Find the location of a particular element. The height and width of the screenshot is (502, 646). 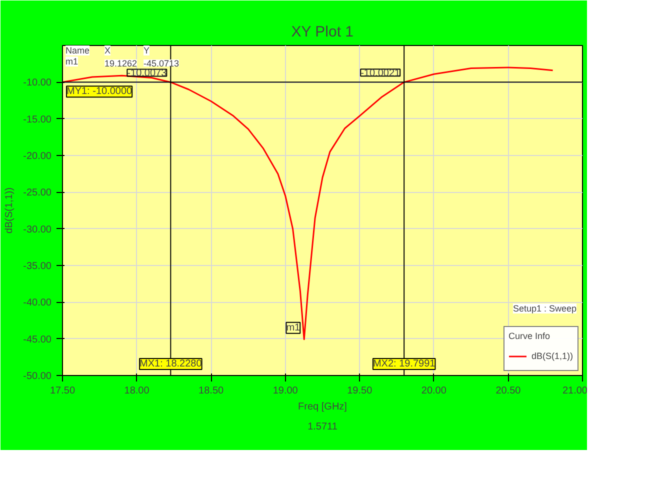

annotation: -45.0713 is located at coordinates (162, 63).